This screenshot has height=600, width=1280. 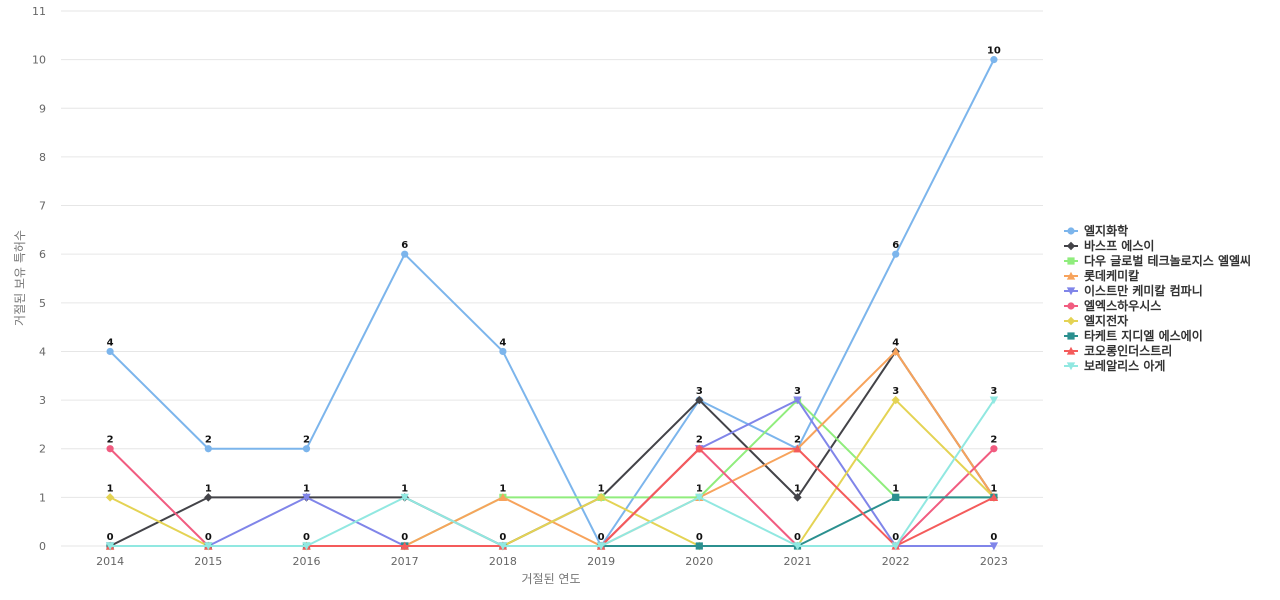 I want to click on legend-item: 보레알리스 아게, so click(x=1114, y=365).